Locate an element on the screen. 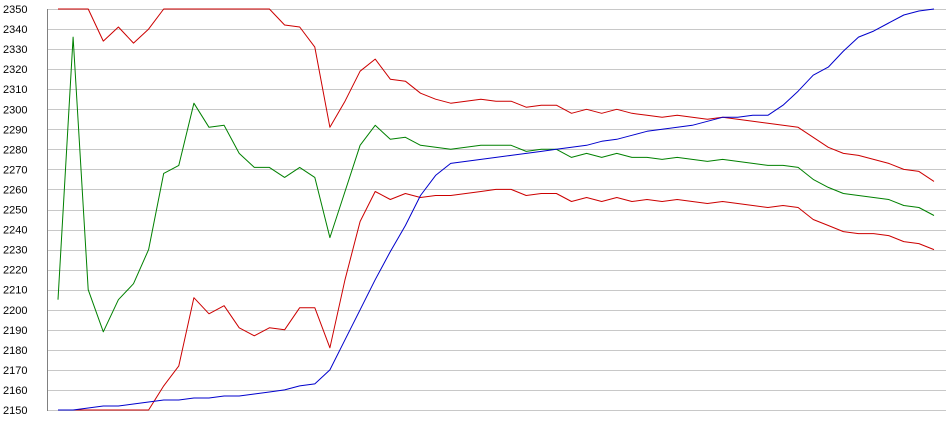 Image resolution: width=950 pixels, height=435 pixels. y-tick-label: 2290 is located at coordinates (15, 130).